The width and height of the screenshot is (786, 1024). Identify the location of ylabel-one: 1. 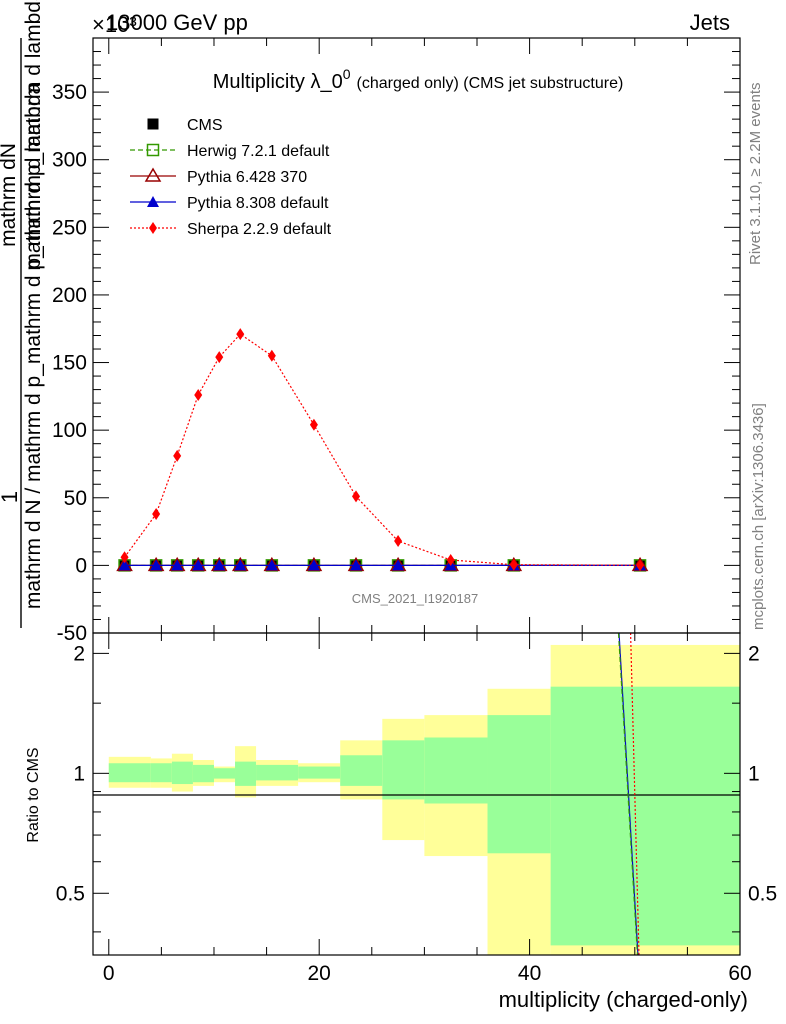
(11, 497).